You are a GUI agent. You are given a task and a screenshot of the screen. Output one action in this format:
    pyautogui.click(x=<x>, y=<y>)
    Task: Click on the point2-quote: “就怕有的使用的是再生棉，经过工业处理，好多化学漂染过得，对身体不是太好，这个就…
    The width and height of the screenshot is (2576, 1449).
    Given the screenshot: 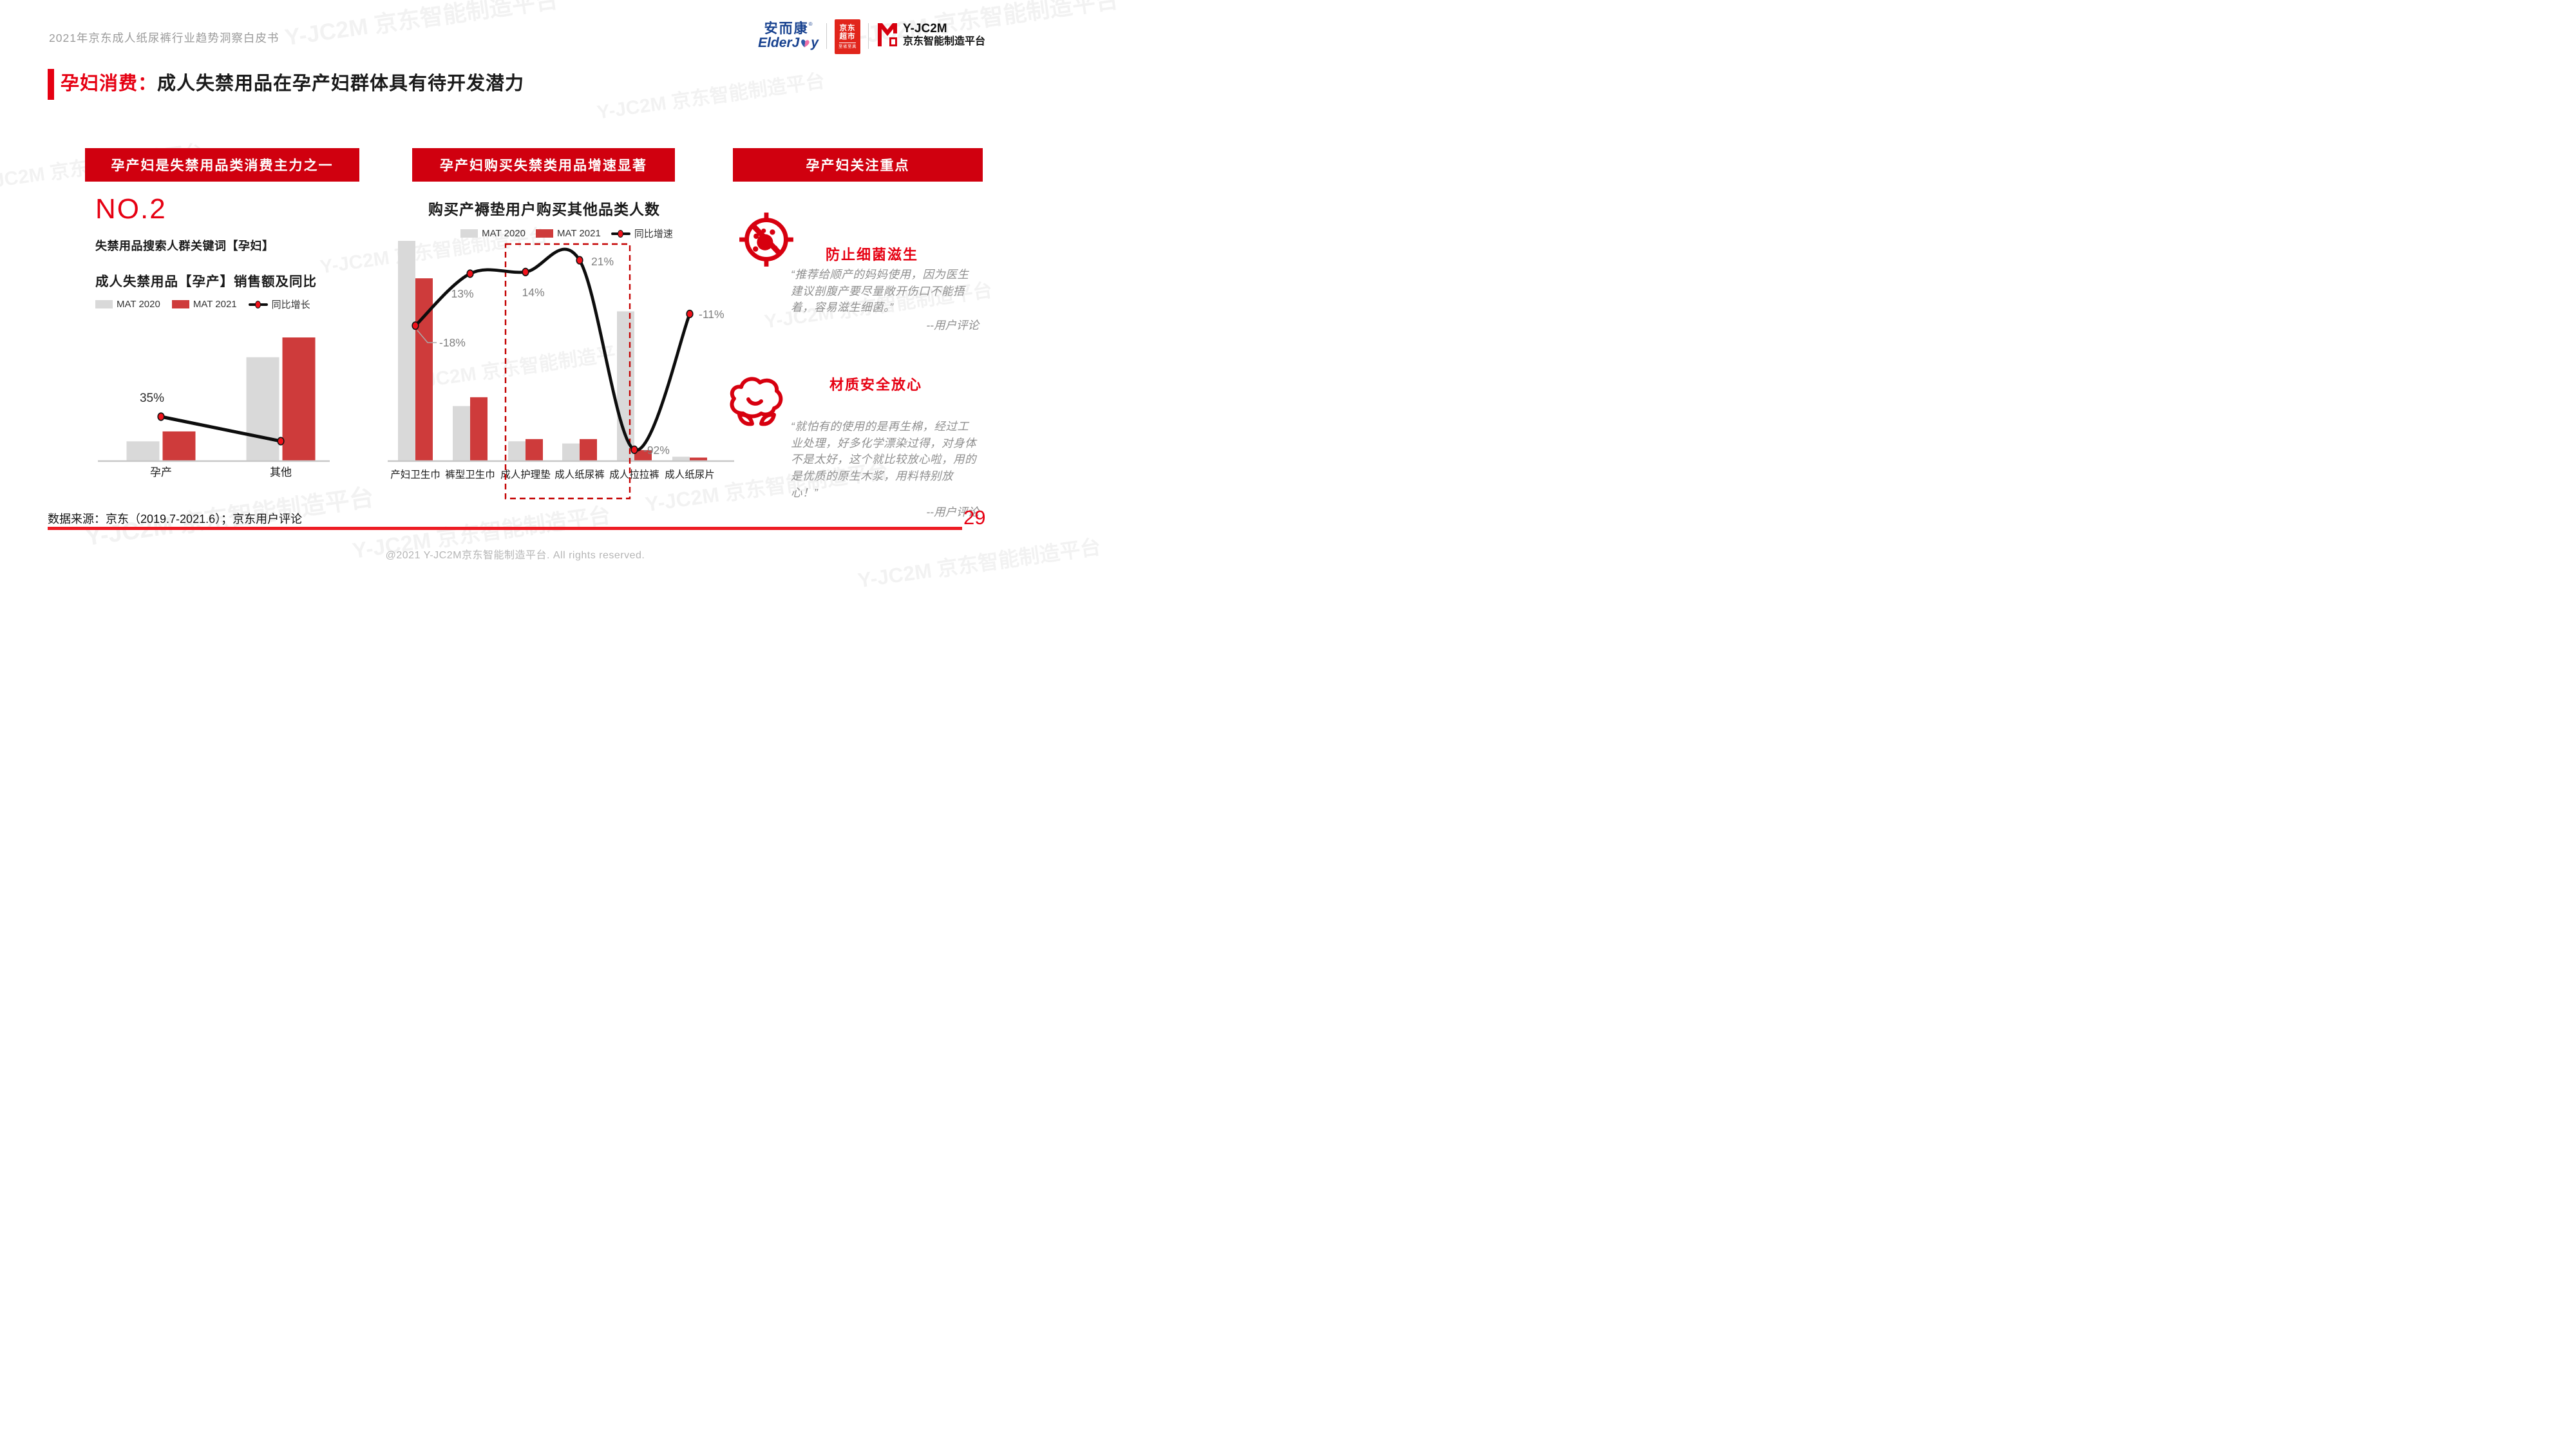 What is the action you would take?
    pyautogui.click(x=883, y=460)
    